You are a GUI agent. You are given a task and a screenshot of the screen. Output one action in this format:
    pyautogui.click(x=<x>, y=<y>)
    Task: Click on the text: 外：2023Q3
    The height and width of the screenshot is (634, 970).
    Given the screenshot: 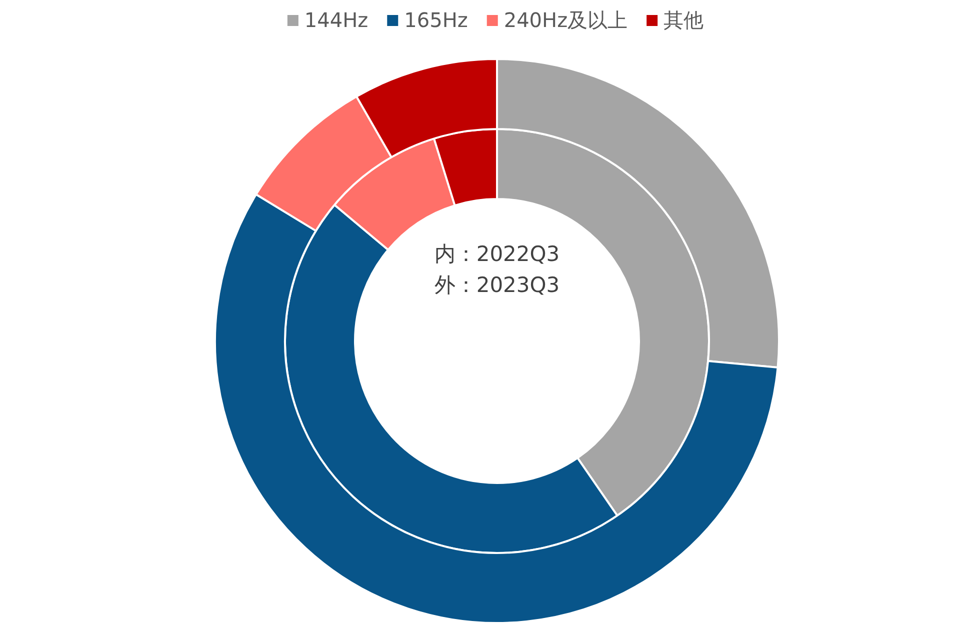 What is the action you would take?
    pyautogui.click(x=497, y=285)
    